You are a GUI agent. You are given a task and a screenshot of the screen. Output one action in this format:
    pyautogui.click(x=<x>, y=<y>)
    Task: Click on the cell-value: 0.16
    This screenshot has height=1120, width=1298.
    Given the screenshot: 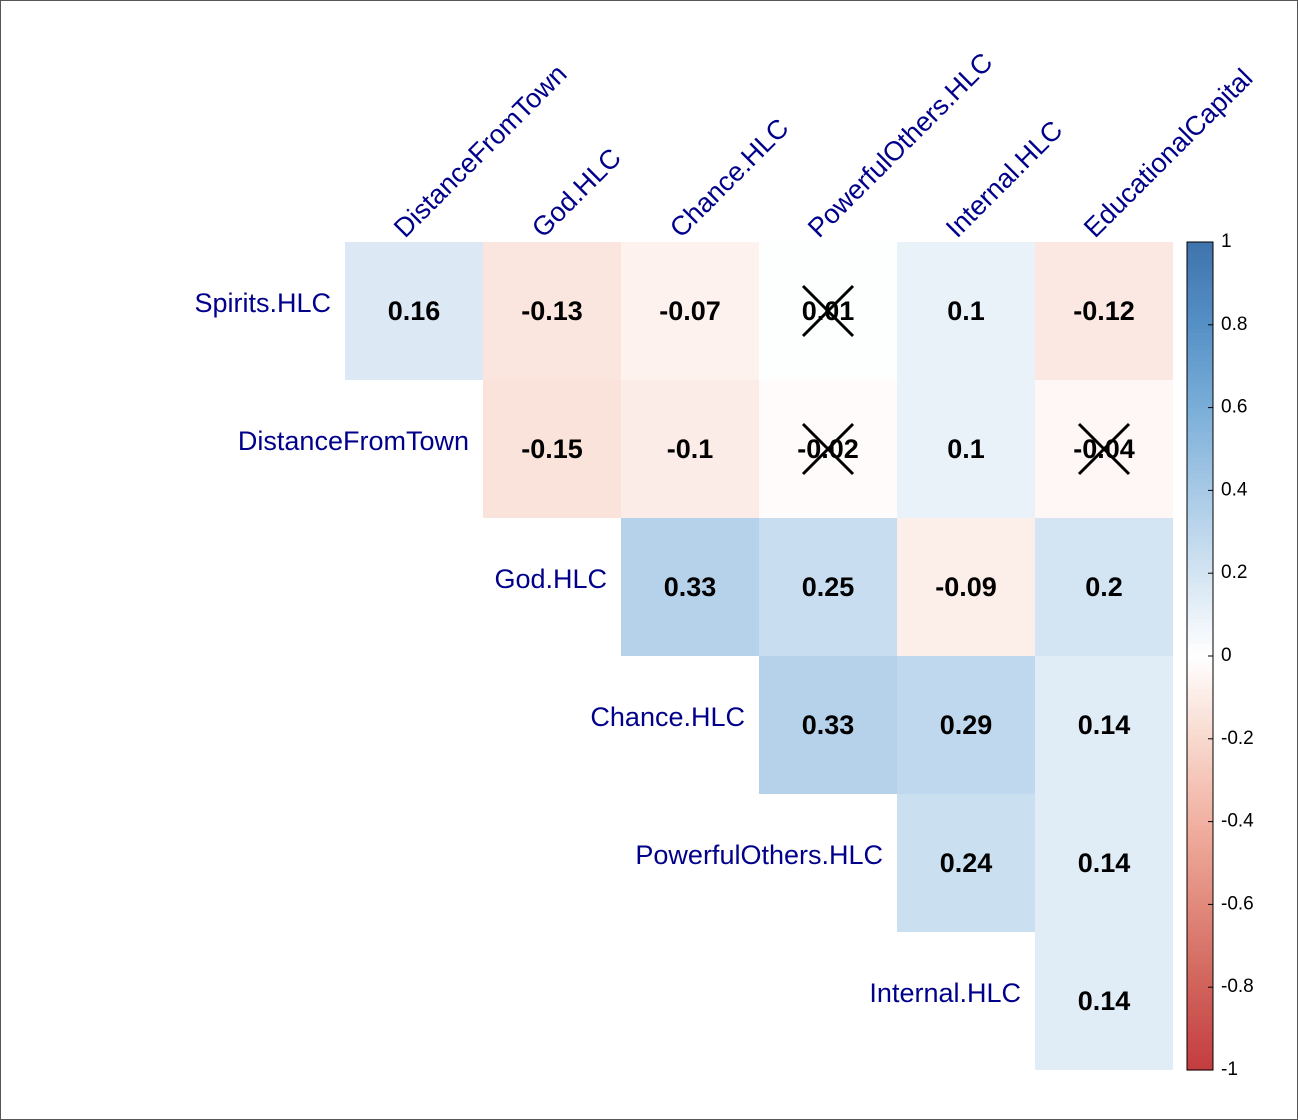 What is the action you would take?
    pyautogui.click(x=414, y=311)
    